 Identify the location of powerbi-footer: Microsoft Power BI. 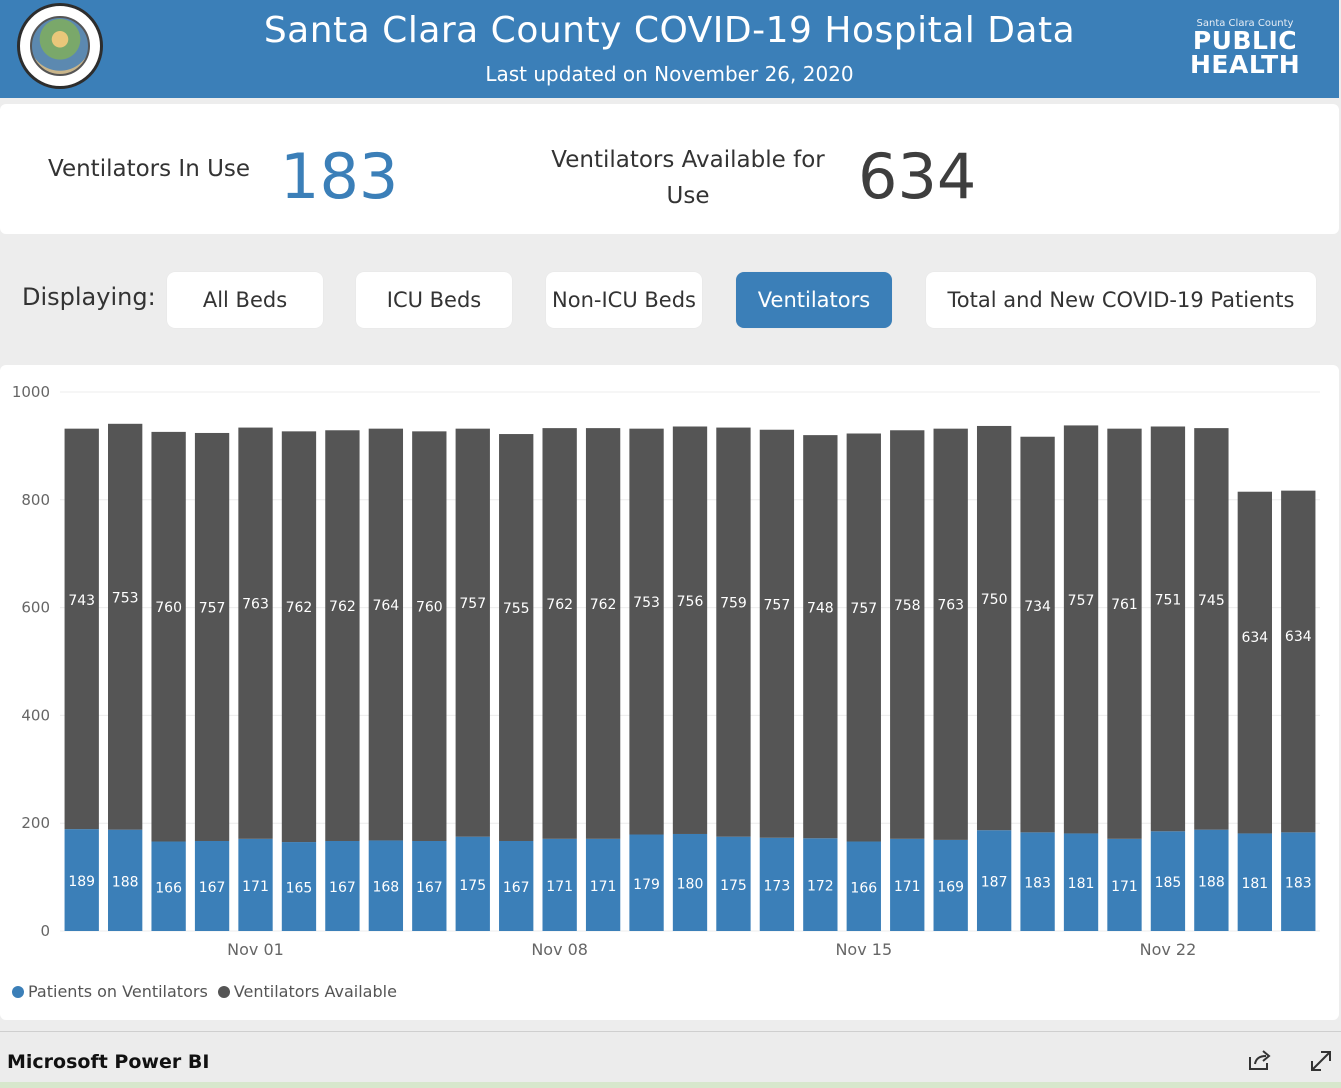
(670, 1057).